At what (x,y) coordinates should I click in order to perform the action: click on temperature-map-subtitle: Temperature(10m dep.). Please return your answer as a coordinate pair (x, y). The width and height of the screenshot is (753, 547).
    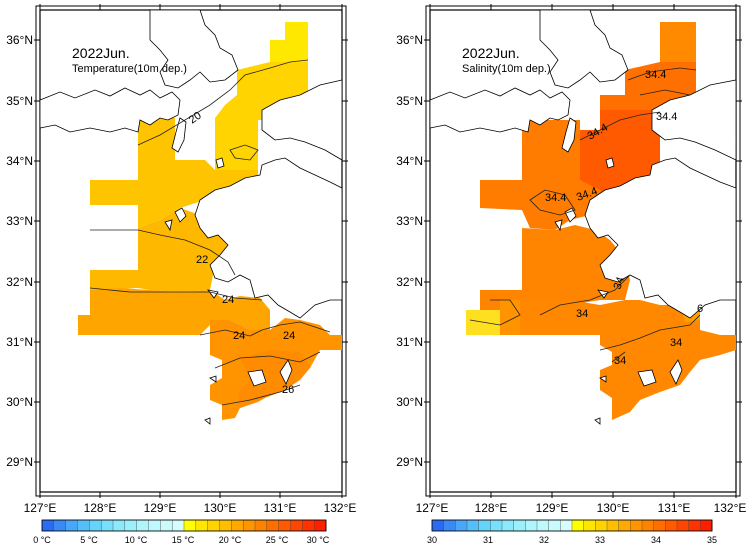
    Looking at the image, I should click on (129, 69).